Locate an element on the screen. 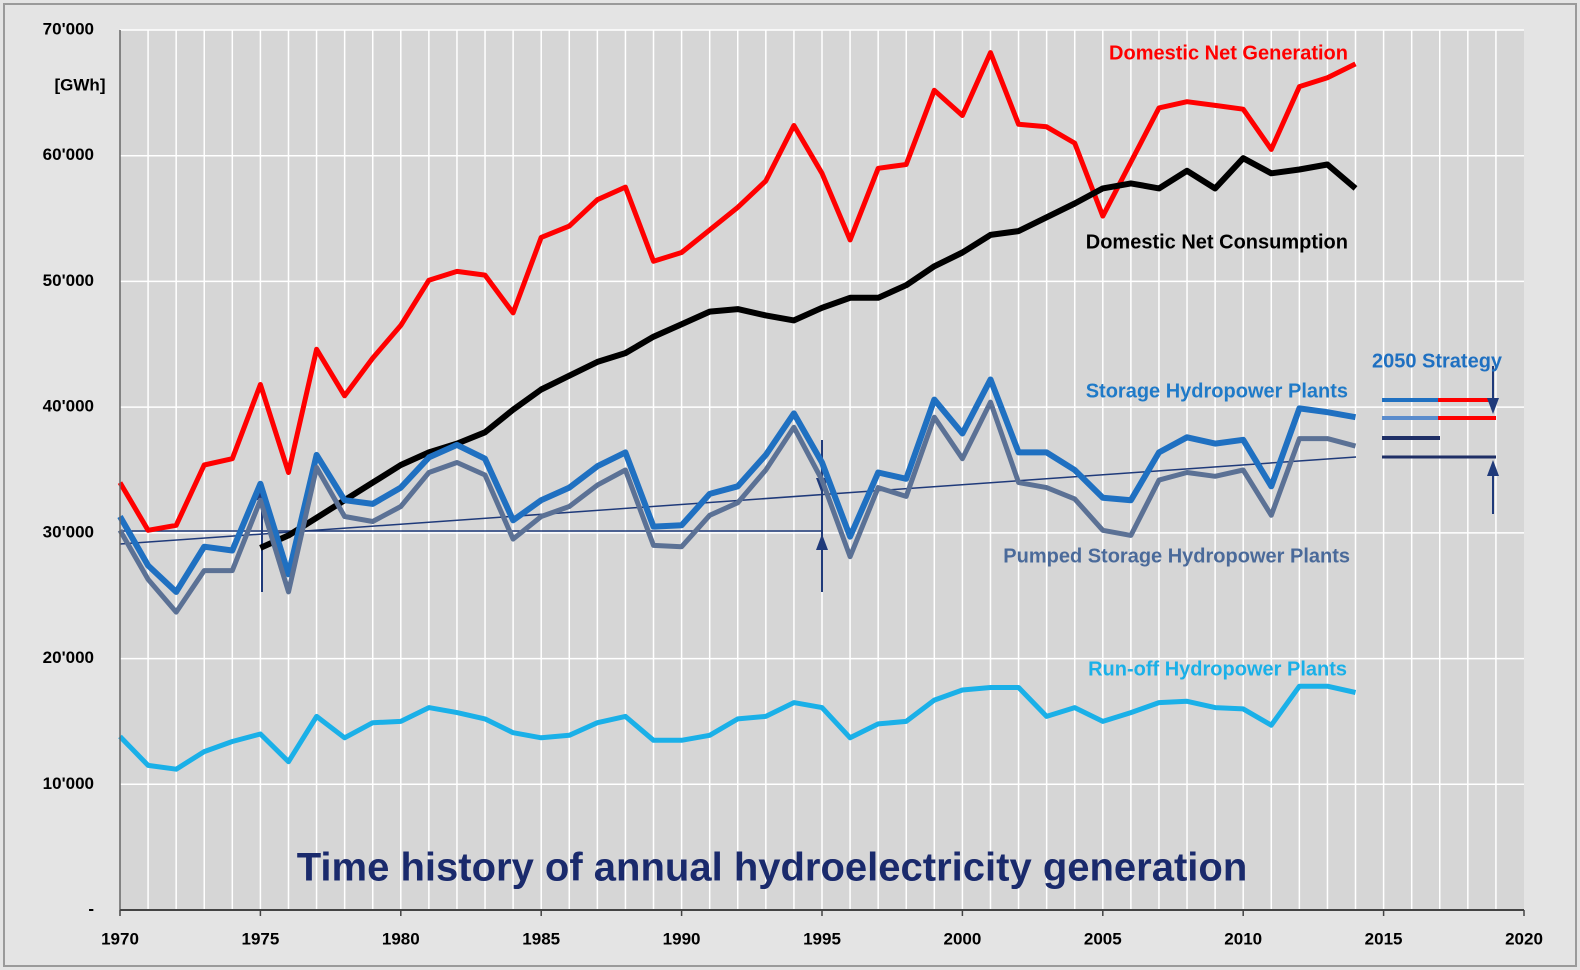  y-tick-label: 40'000 is located at coordinates (68, 406).